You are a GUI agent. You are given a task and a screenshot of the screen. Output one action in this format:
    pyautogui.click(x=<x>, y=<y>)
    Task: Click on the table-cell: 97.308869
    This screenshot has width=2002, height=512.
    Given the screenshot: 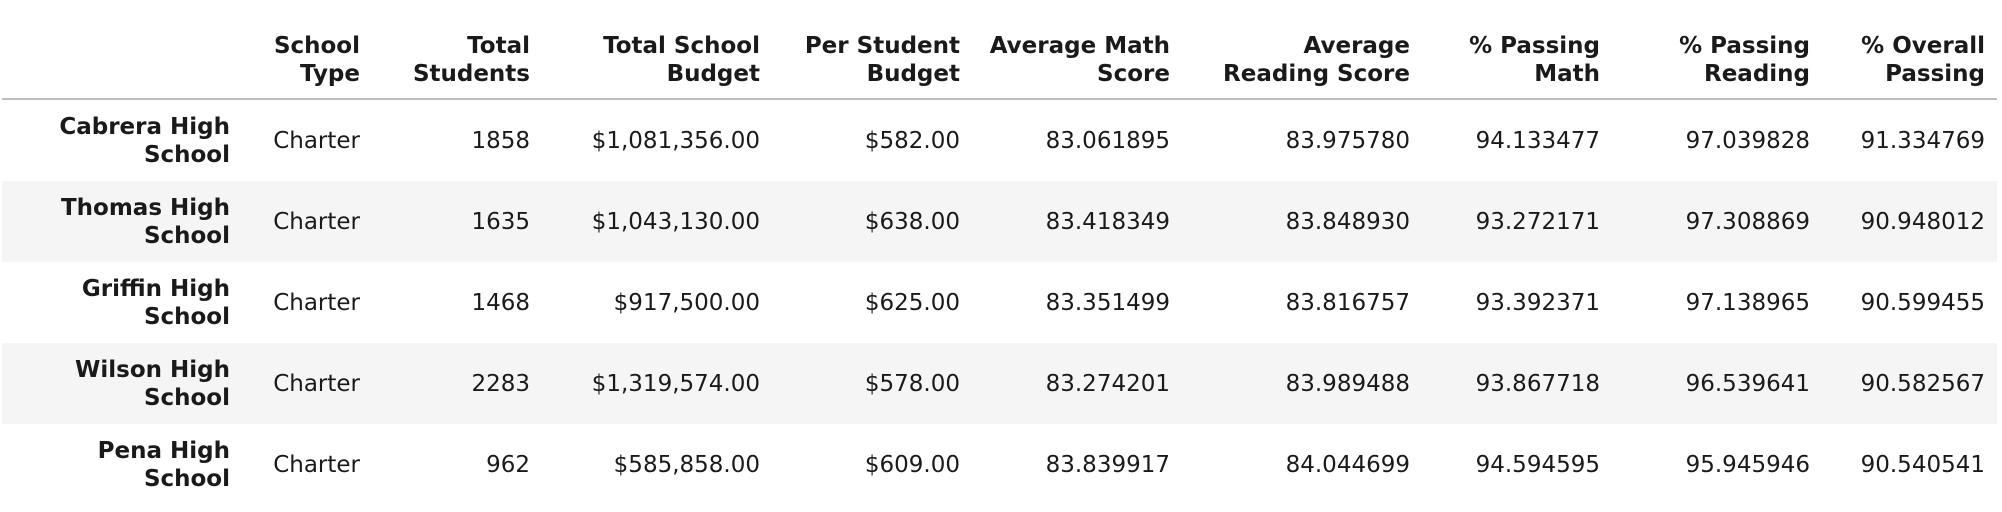 What is the action you would take?
    pyautogui.click(x=1747, y=221)
    